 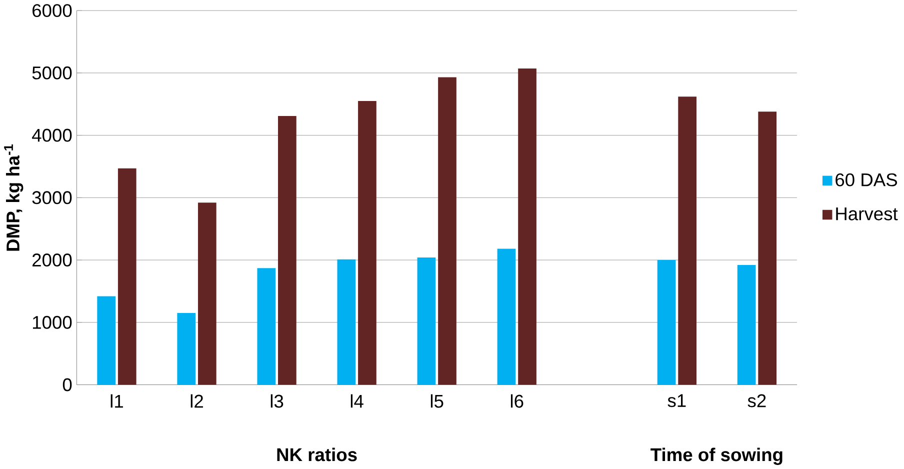 I want to click on text: NK ratios, so click(x=317, y=455).